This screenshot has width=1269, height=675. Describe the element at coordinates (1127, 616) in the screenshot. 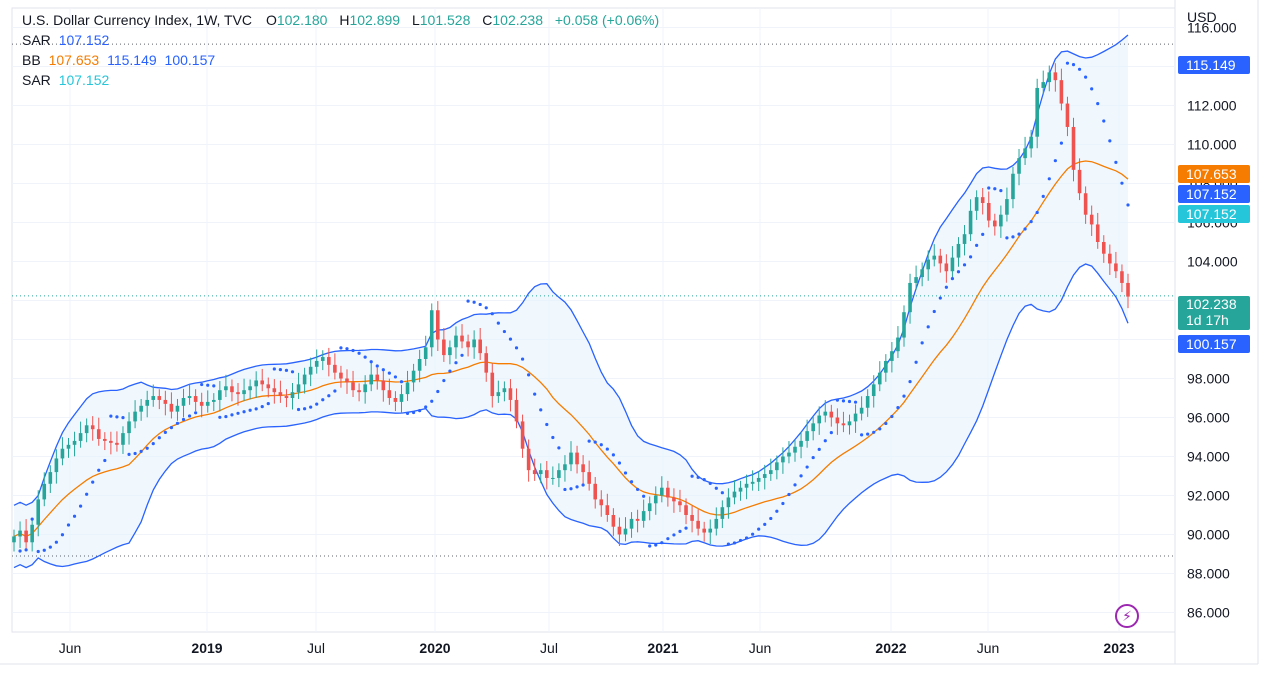

I see `lightning-icon: ⚡` at that location.